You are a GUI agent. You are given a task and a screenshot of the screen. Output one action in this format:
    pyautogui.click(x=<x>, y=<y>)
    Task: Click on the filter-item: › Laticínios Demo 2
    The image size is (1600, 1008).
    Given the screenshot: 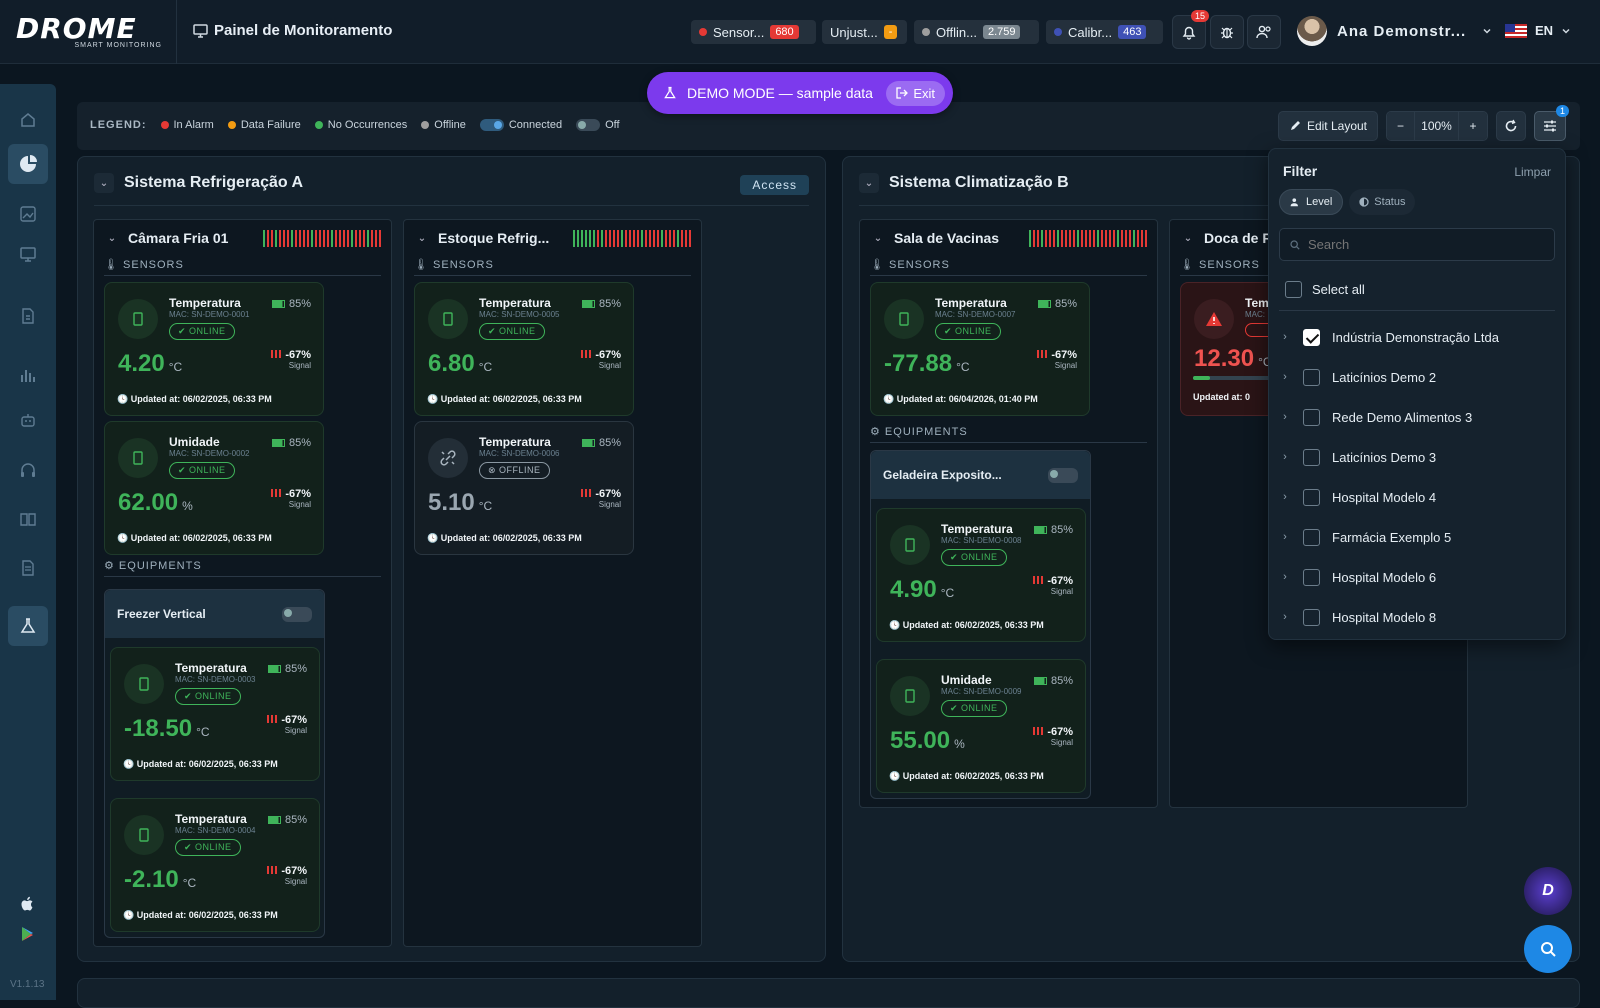 What is the action you would take?
    pyautogui.click(x=1419, y=377)
    